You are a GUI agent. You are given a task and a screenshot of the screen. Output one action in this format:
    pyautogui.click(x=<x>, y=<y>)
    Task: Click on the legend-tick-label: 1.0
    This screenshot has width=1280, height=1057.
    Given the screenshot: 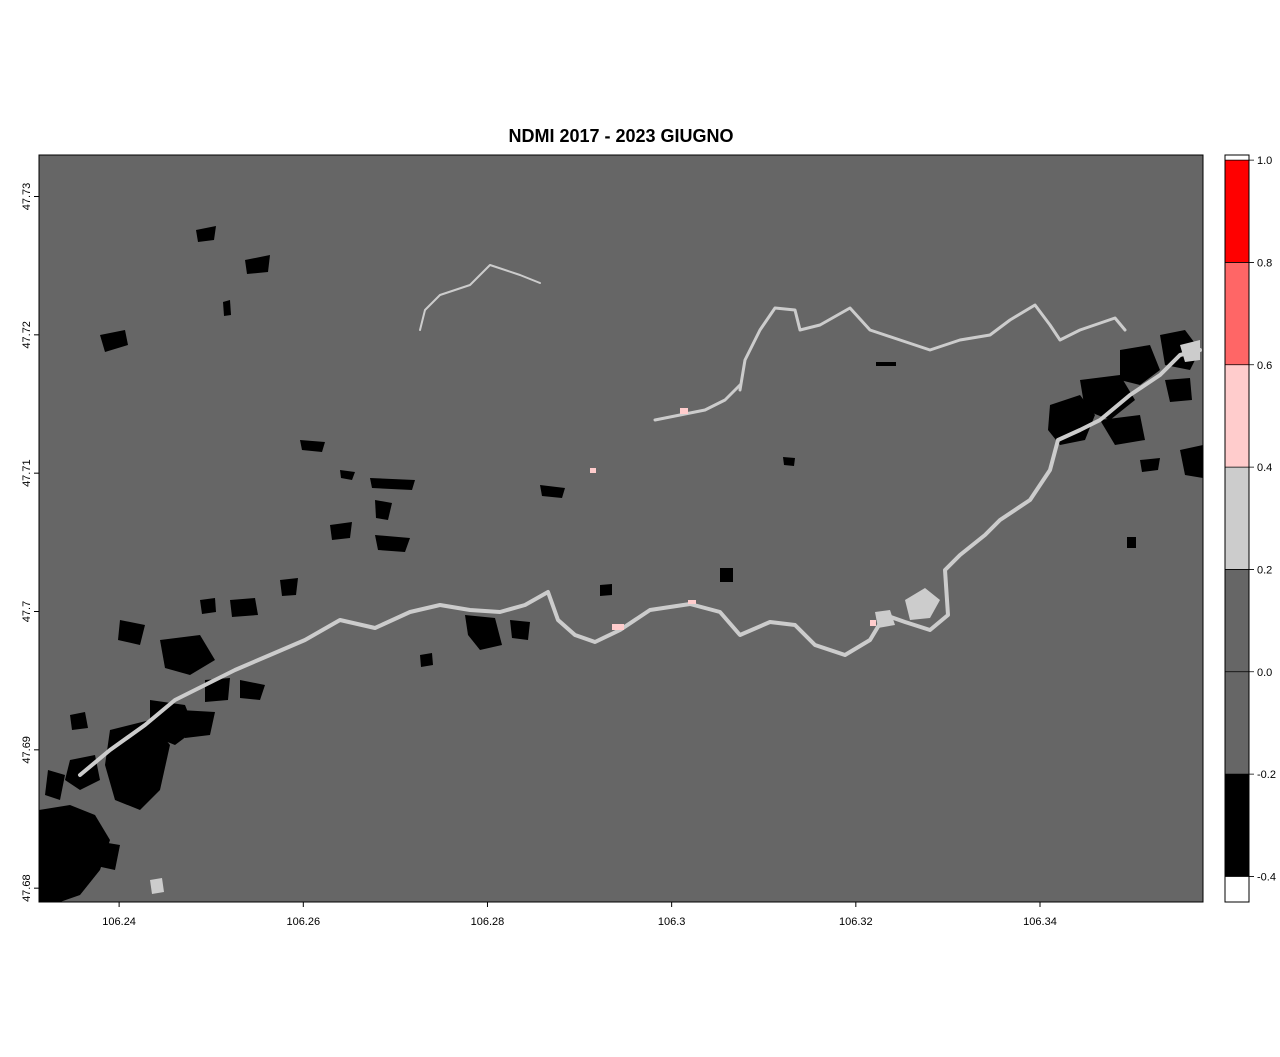 What is the action you would take?
    pyautogui.click(x=1264, y=161)
    